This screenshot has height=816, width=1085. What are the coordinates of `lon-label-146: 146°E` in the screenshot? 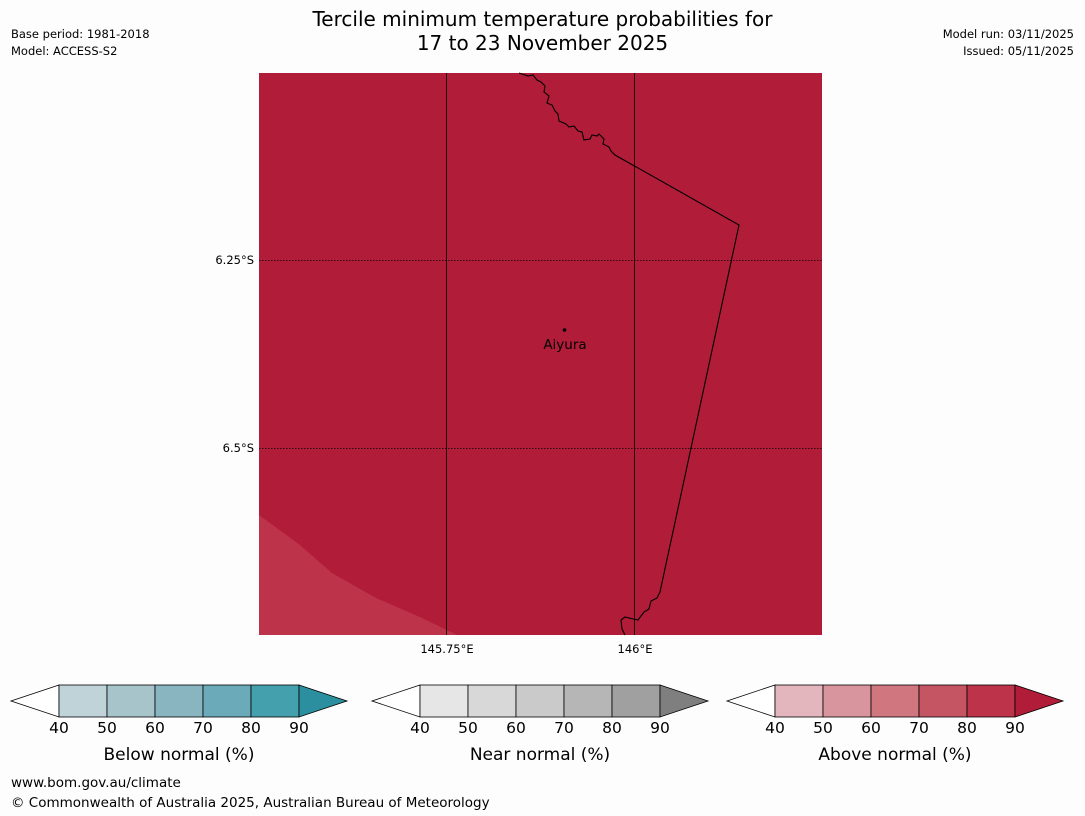 It's located at (635, 649).